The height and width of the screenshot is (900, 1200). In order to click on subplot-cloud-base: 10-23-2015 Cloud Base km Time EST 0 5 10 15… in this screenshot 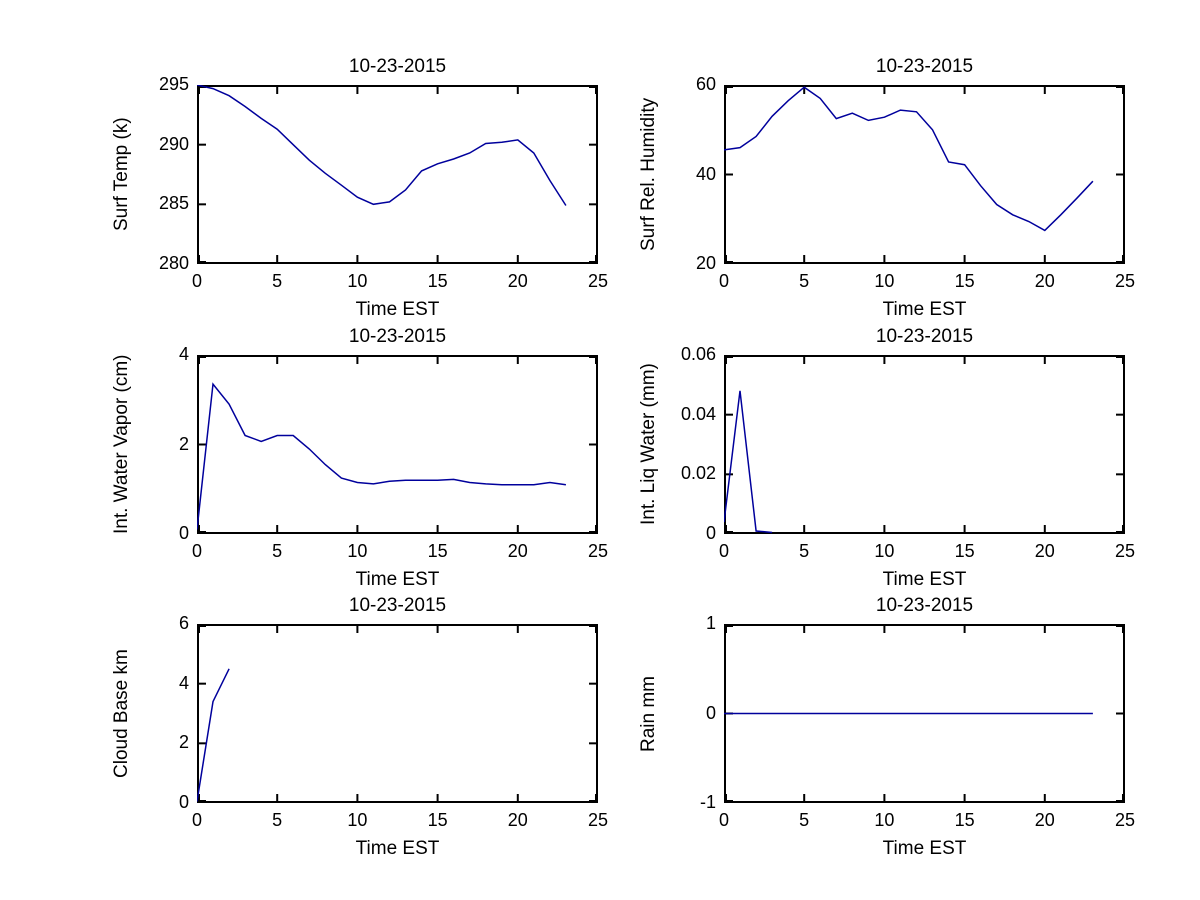, I will do `click(367, 725)`.